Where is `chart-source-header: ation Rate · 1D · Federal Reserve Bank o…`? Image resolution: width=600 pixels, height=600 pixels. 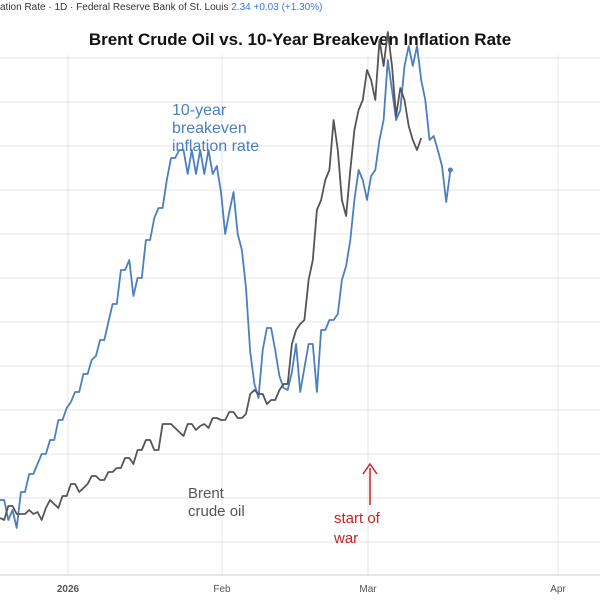
chart-source-header: ation Rate · 1D · Federal Reserve Bank o… is located at coordinates (161, 7).